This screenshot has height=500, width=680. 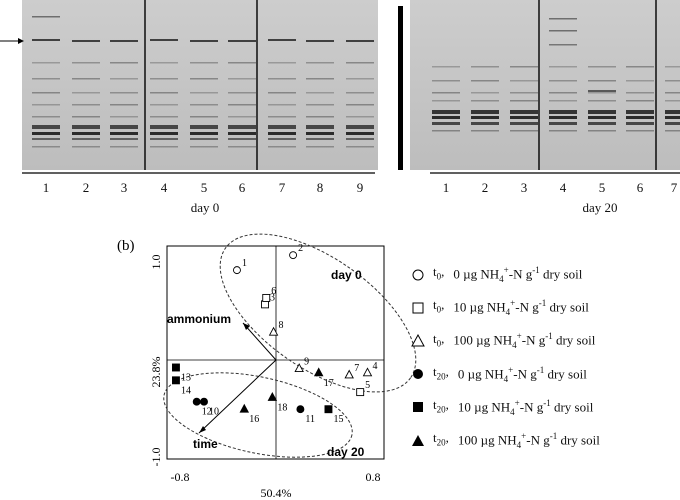 I want to click on sample-label: 8, so click(x=281, y=325).